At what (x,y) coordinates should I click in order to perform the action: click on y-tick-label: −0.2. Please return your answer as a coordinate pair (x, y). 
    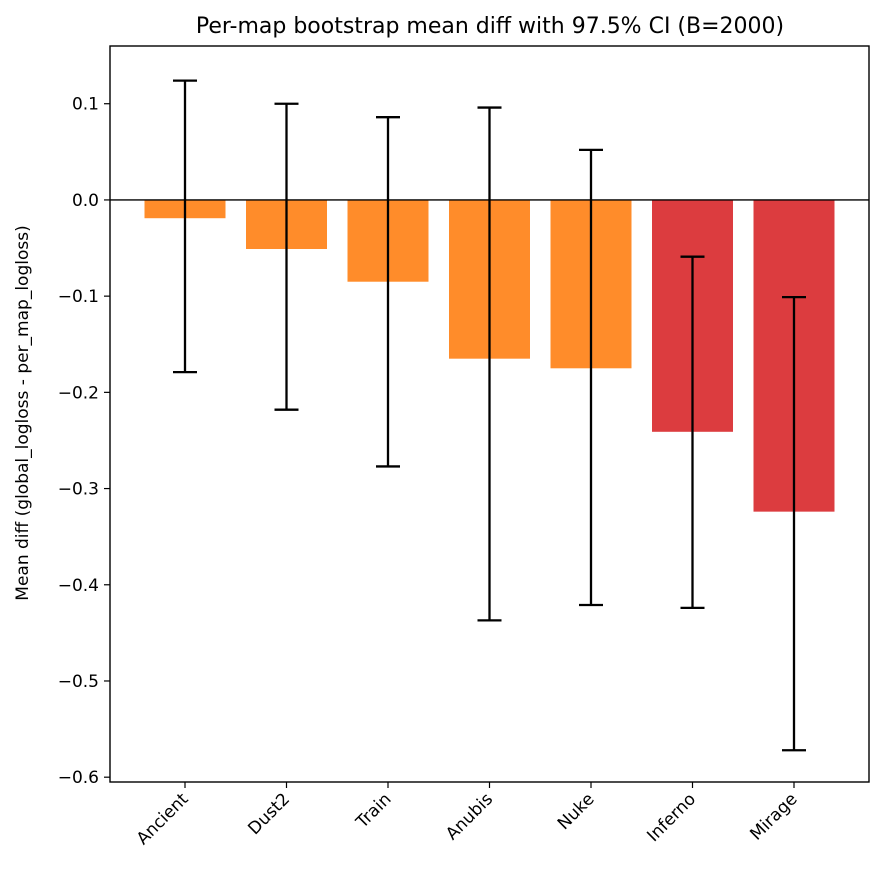
    Looking at the image, I should click on (78, 393).